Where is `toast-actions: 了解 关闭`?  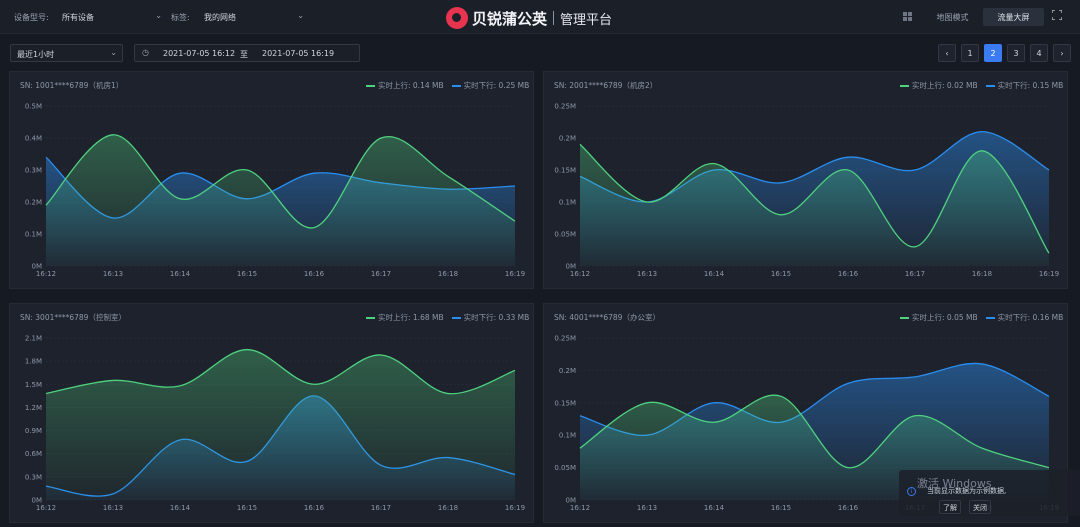 toast-actions: 了解 关闭 is located at coordinates (969, 507).